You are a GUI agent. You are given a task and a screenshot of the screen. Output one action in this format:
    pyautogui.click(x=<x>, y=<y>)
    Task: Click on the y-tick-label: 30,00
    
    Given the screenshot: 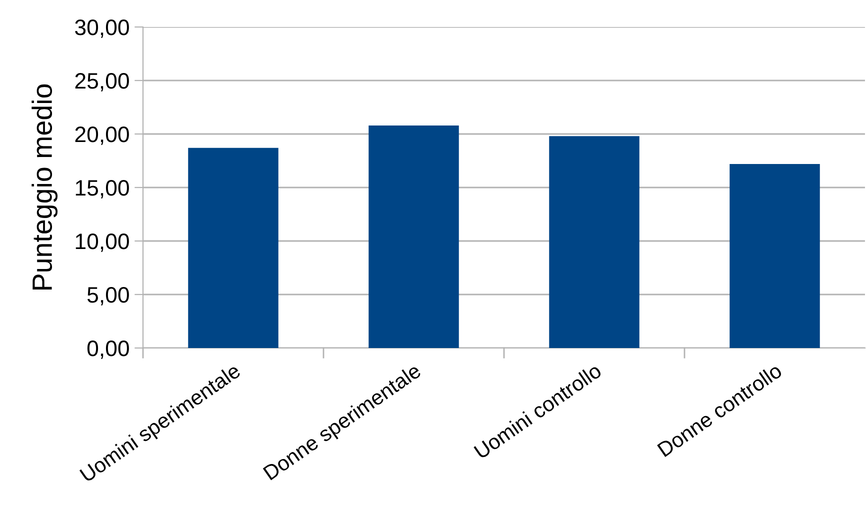 What is the action you would take?
    pyautogui.click(x=102, y=29)
    